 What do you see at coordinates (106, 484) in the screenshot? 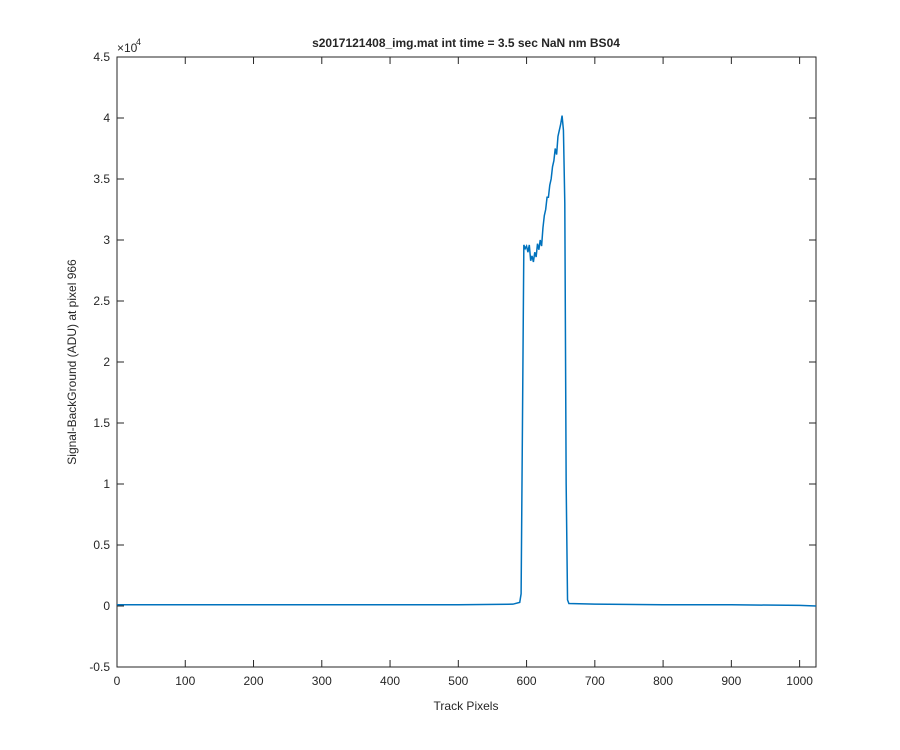
I see `y-tick-label: 1` at bounding box center [106, 484].